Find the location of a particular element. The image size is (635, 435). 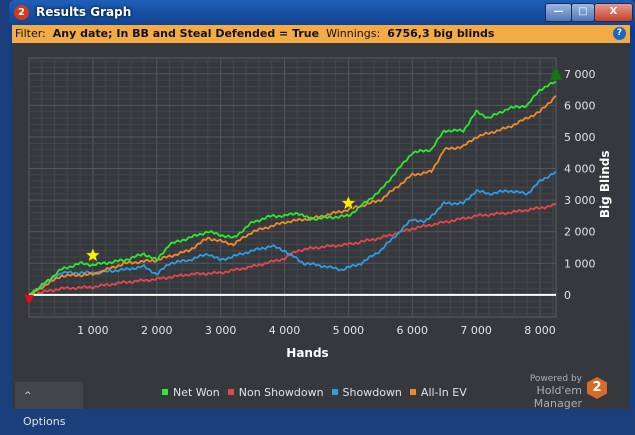

x-tick-label: 8 000 is located at coordinates (540, 330).